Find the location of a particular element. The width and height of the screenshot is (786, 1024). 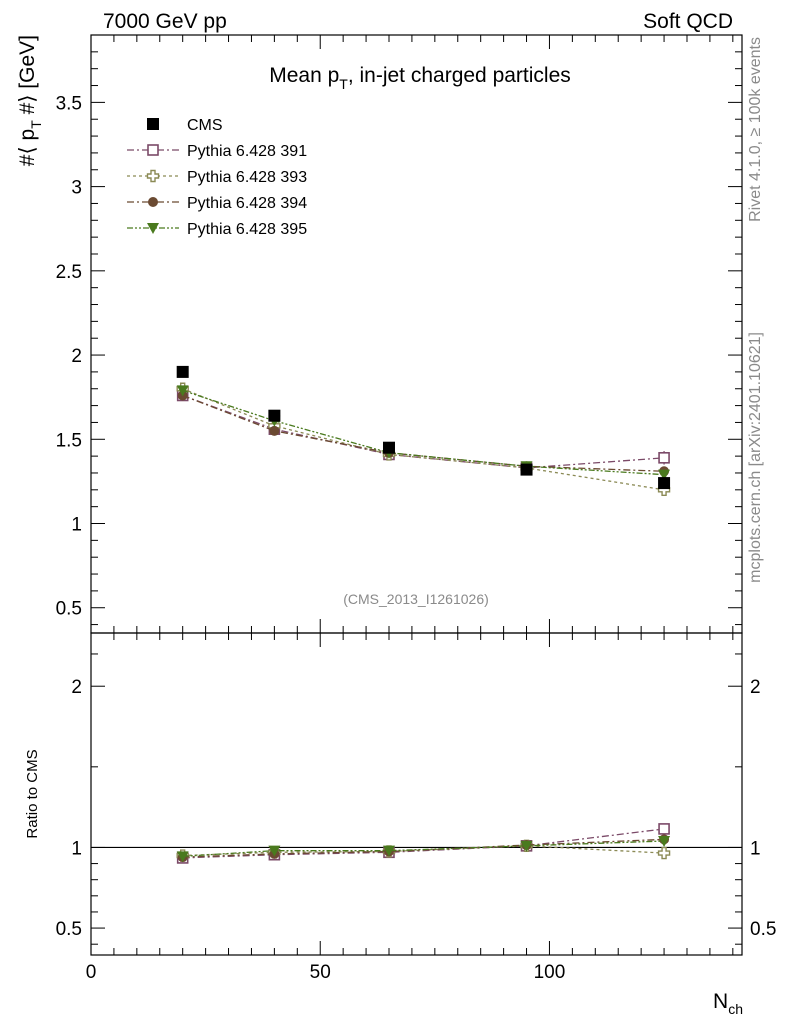

main-pythia-6-428-391-point is located at coordinates (664, 458).